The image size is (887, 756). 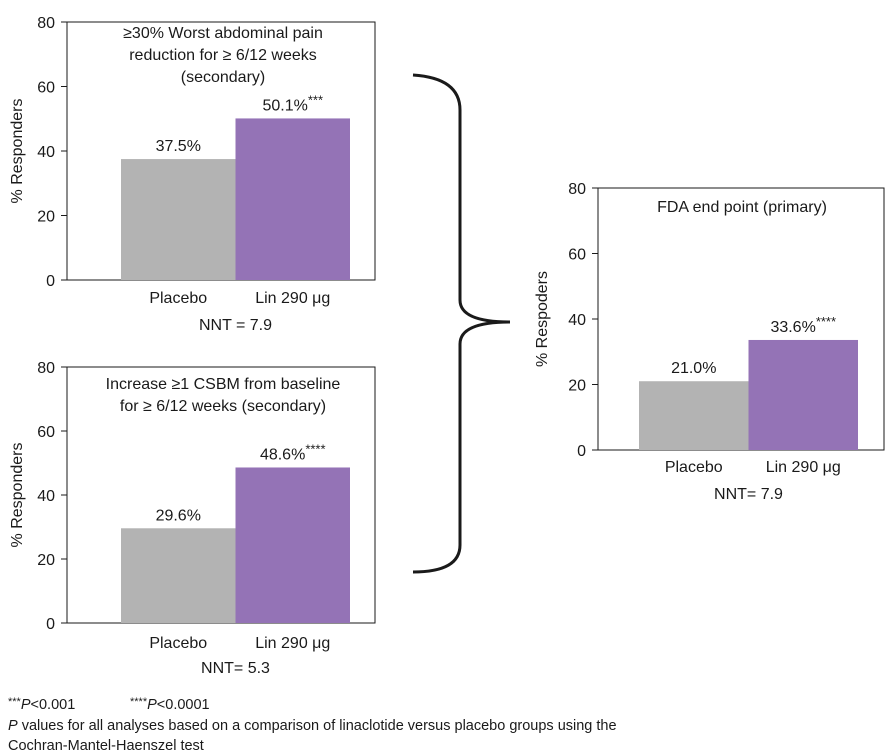 What do you see at coordinates (109, 704) in the screenshot?
I see `footnote-significance: ***P<0.001 ****P<0.0001` at bounding box center [109, 704].